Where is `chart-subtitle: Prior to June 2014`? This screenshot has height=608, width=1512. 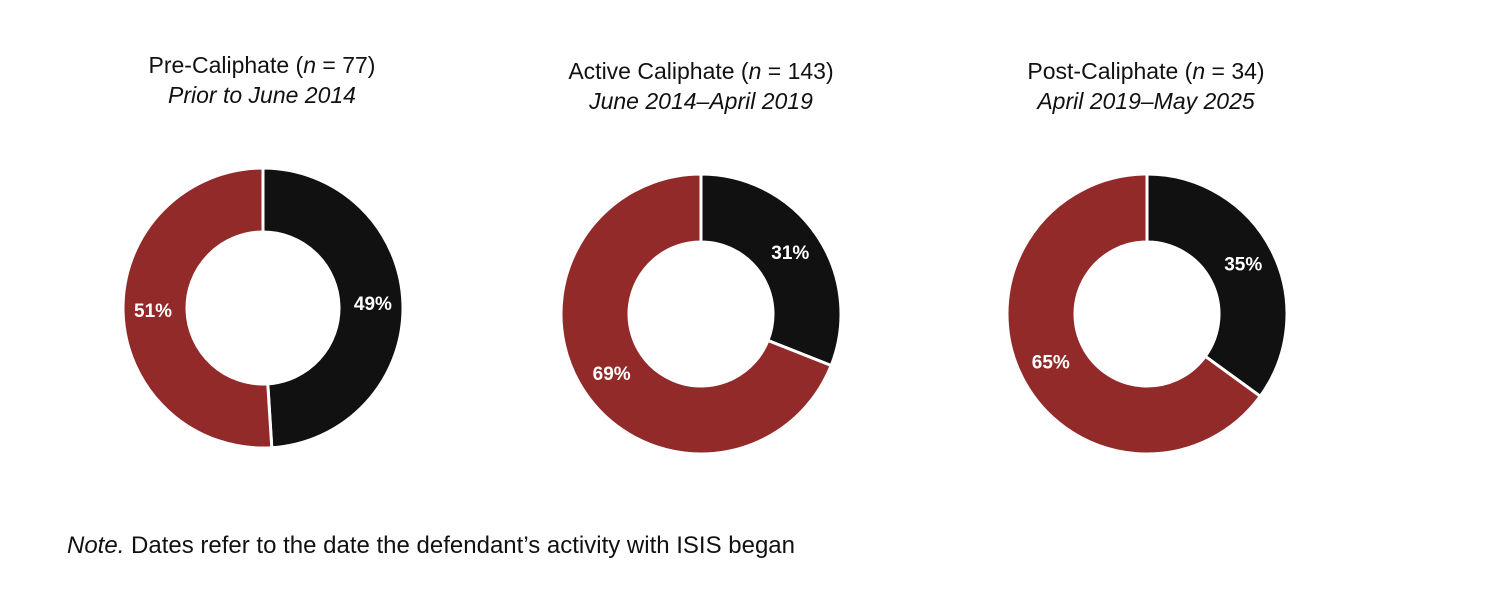
chart-subtitle: Prior to June 2014 is located at coordinates (262, 95).